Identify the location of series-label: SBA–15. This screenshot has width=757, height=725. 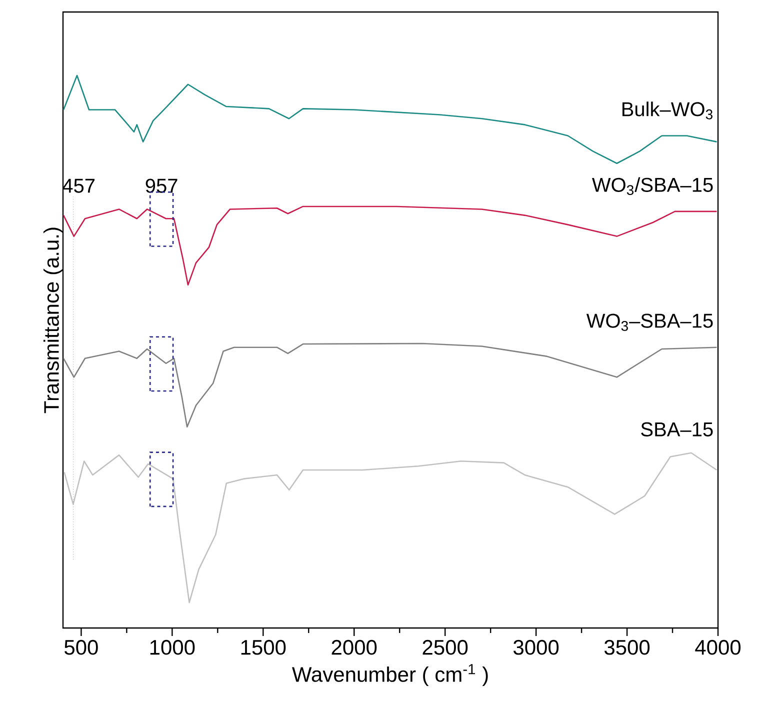
(677, 429).